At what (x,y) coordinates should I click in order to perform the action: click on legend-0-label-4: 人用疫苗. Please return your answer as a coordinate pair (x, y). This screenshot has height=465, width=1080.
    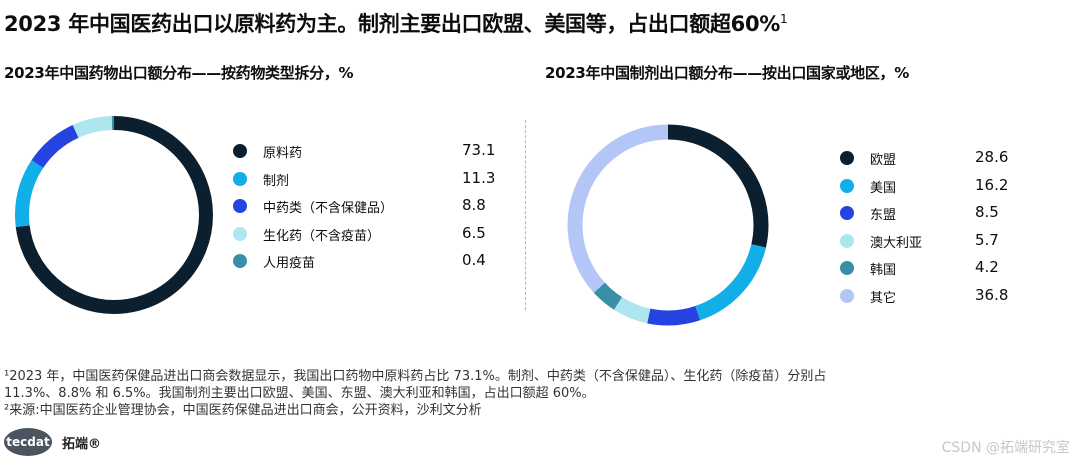
    Looking at the image, I should click on (289, 263).